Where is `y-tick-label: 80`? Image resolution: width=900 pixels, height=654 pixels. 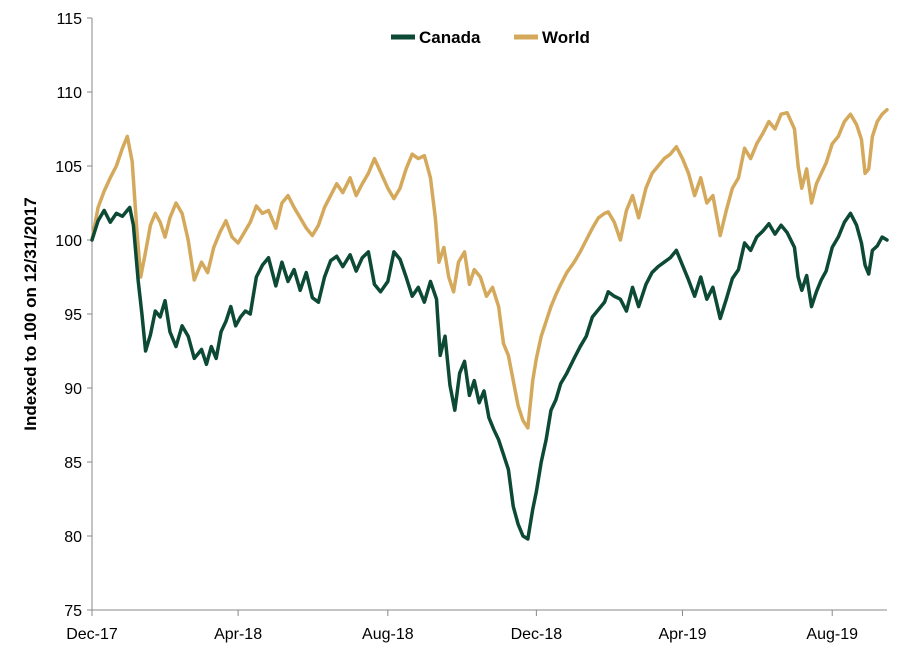
y-tick-label: 80 is located at coordinates (73, 537).